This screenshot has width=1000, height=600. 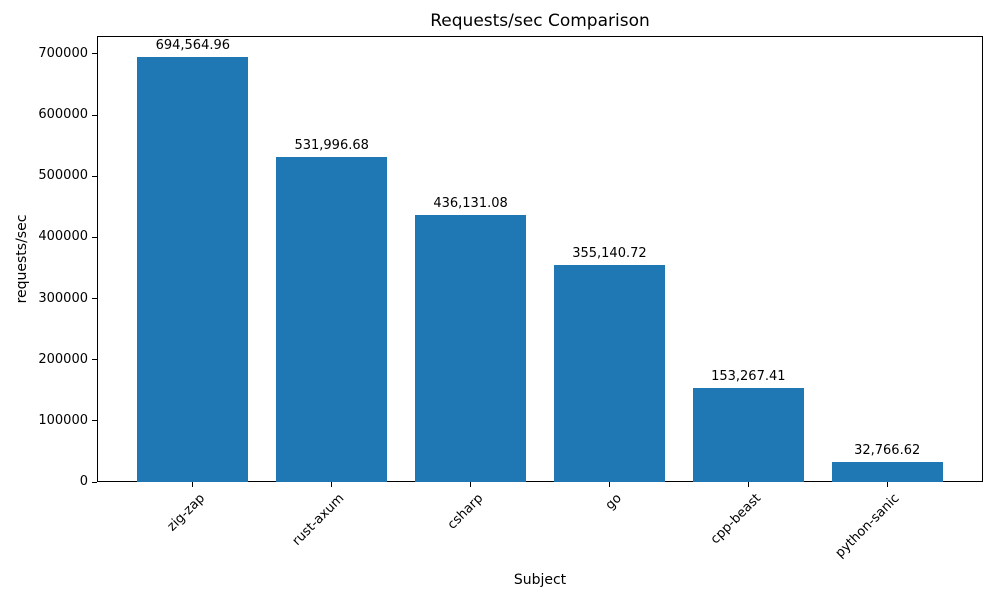 I want to click on x-tick-label: csharp, so click(x=465, y=512).